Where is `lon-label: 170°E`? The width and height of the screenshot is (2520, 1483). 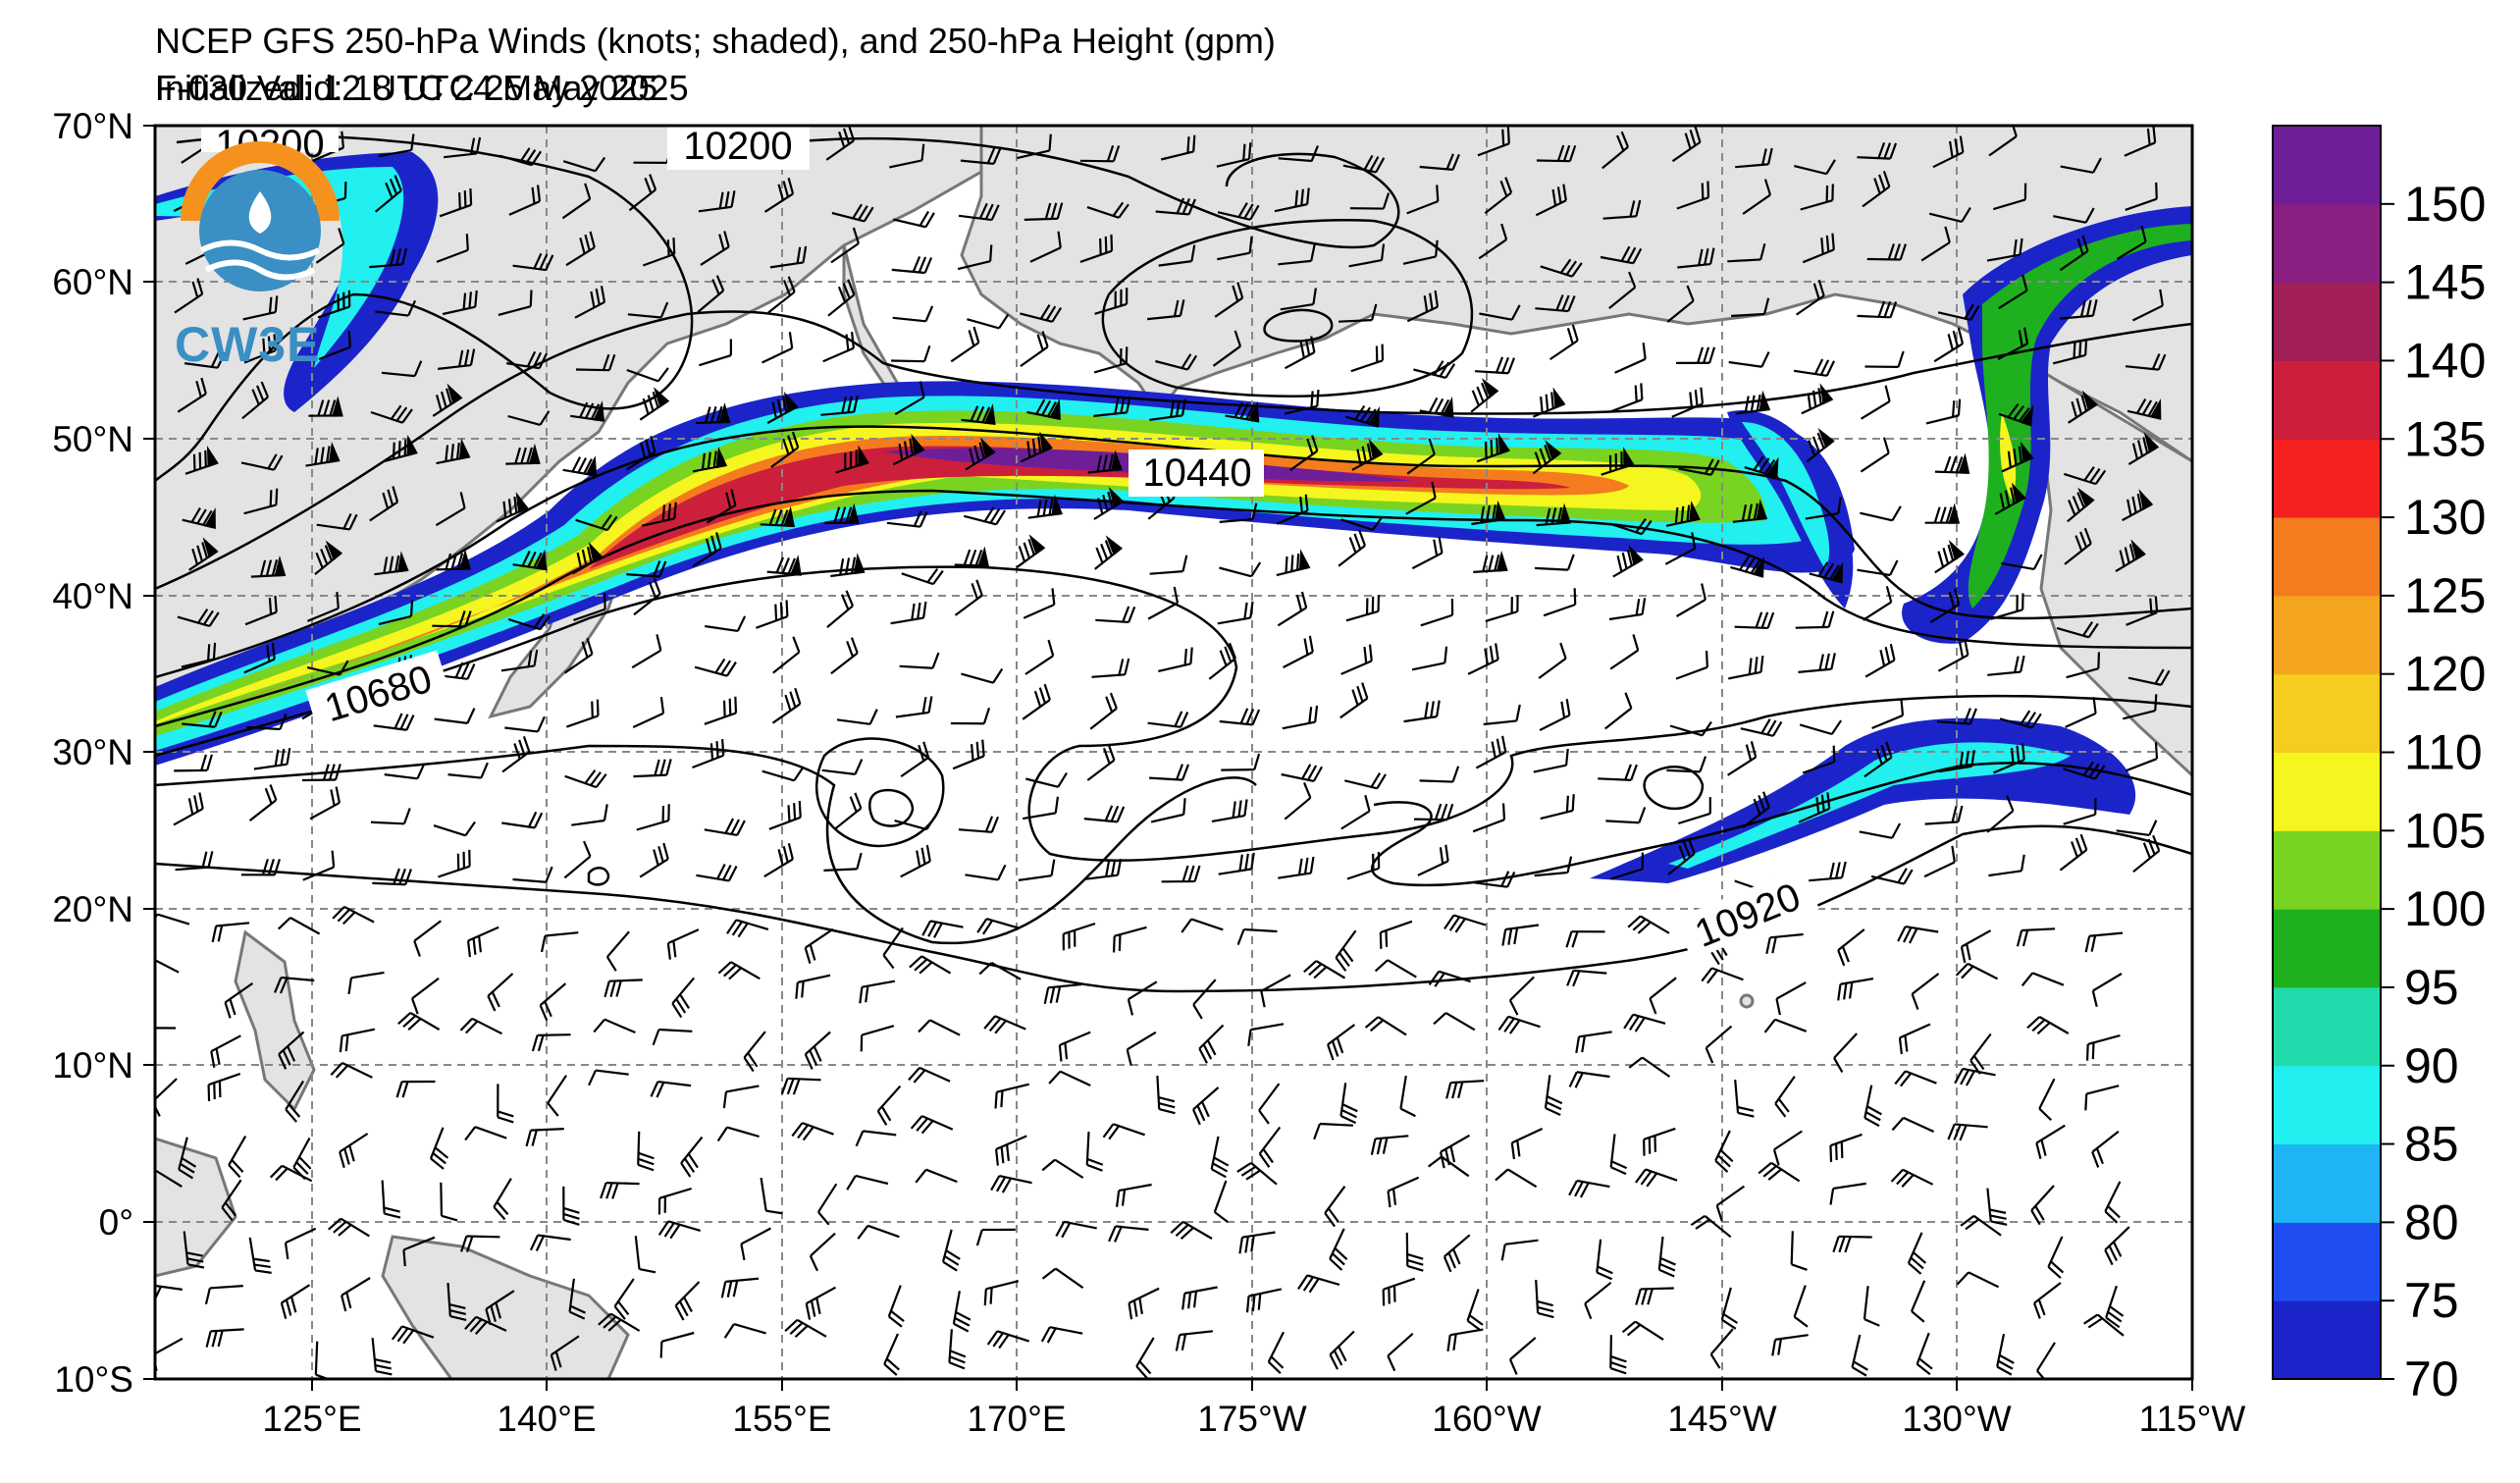
lon-label: 170°E is located at coordinates (1016, 1419).